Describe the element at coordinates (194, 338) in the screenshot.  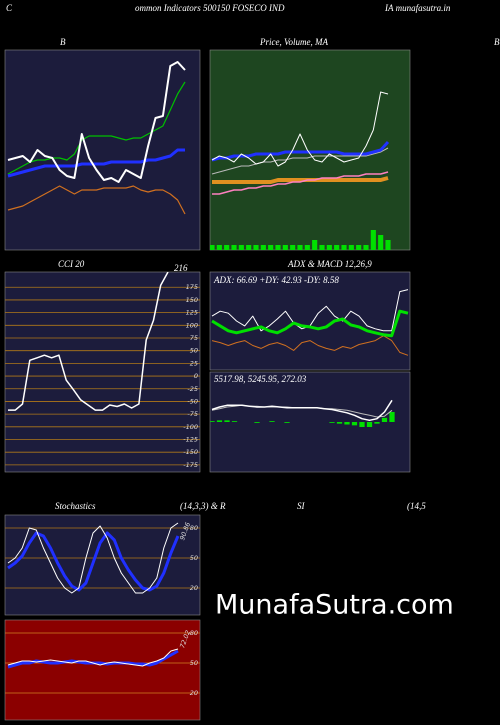
I see `y-tick-label: 75` at that location.